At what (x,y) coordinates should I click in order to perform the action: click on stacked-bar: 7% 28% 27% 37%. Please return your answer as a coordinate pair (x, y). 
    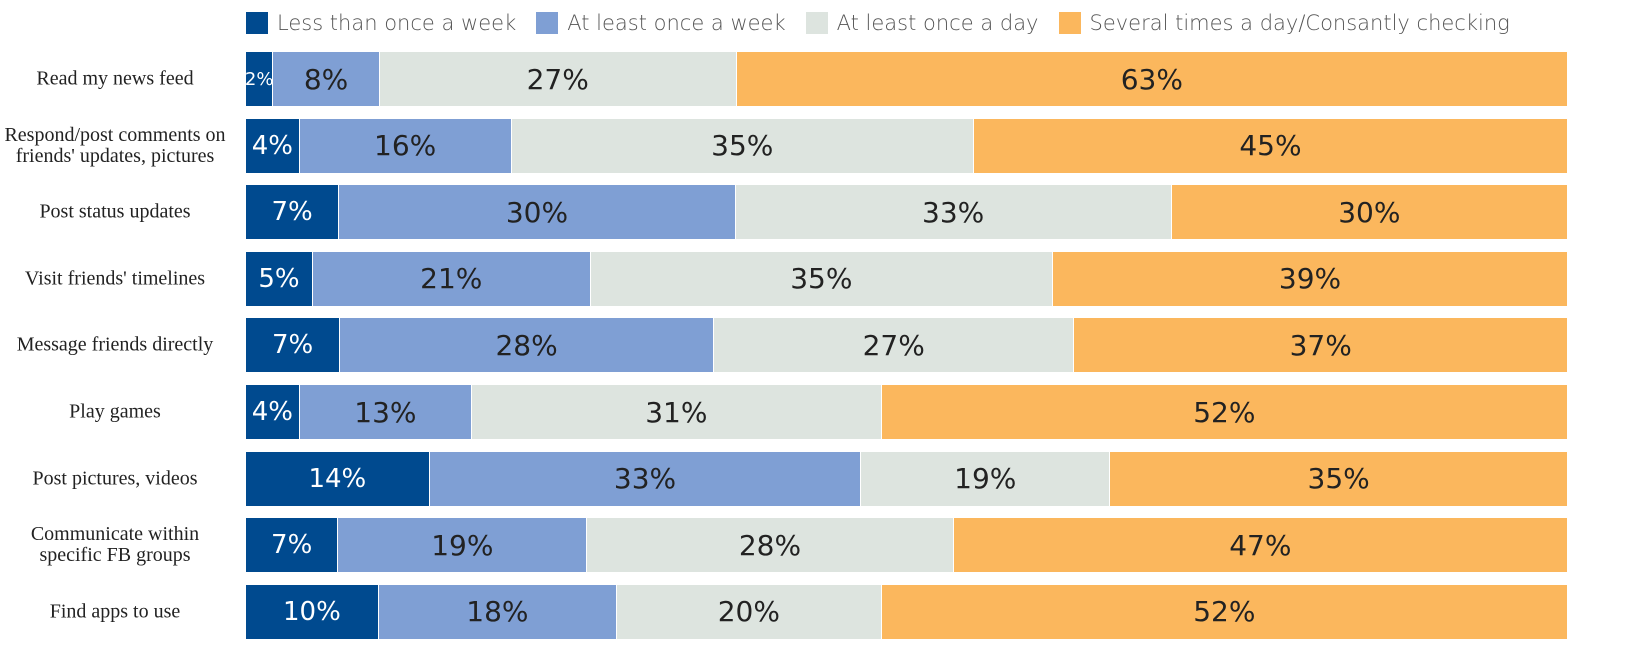
    Looking at the image, I should click on (907, 345).